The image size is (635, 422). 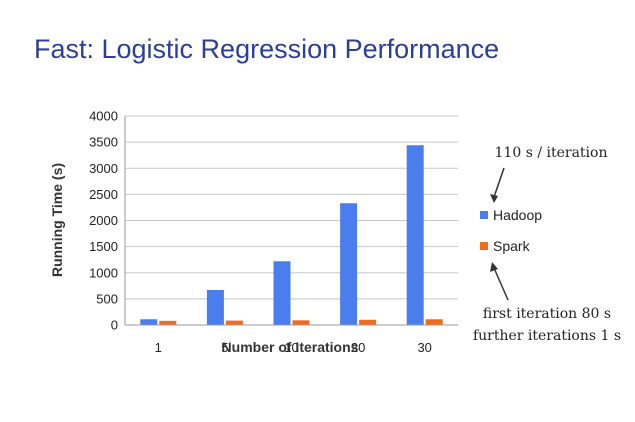 I want to click on y-tick-label: 0, so click(x=114, y=325).